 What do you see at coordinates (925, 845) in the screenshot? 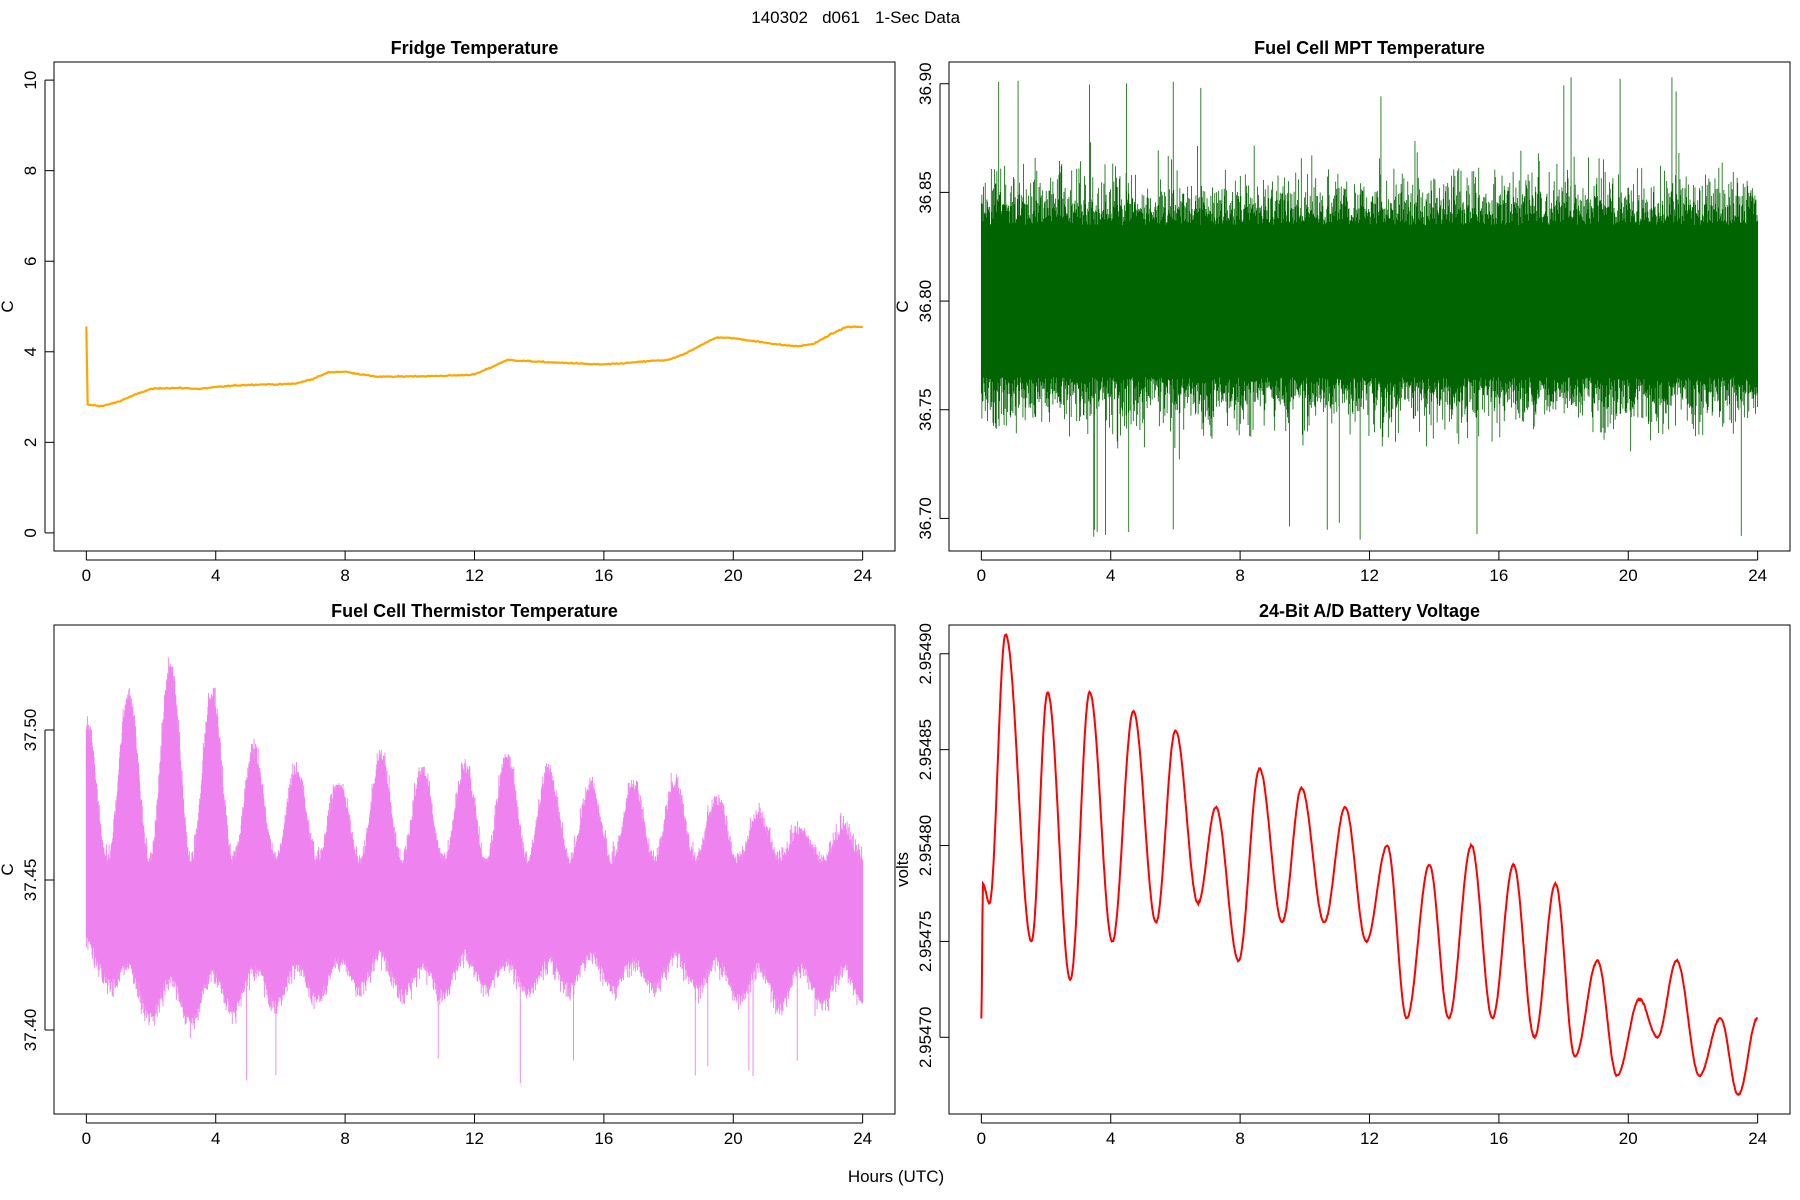
I see `y-tick-label: 2.95480` at bounding box center [925, 845].